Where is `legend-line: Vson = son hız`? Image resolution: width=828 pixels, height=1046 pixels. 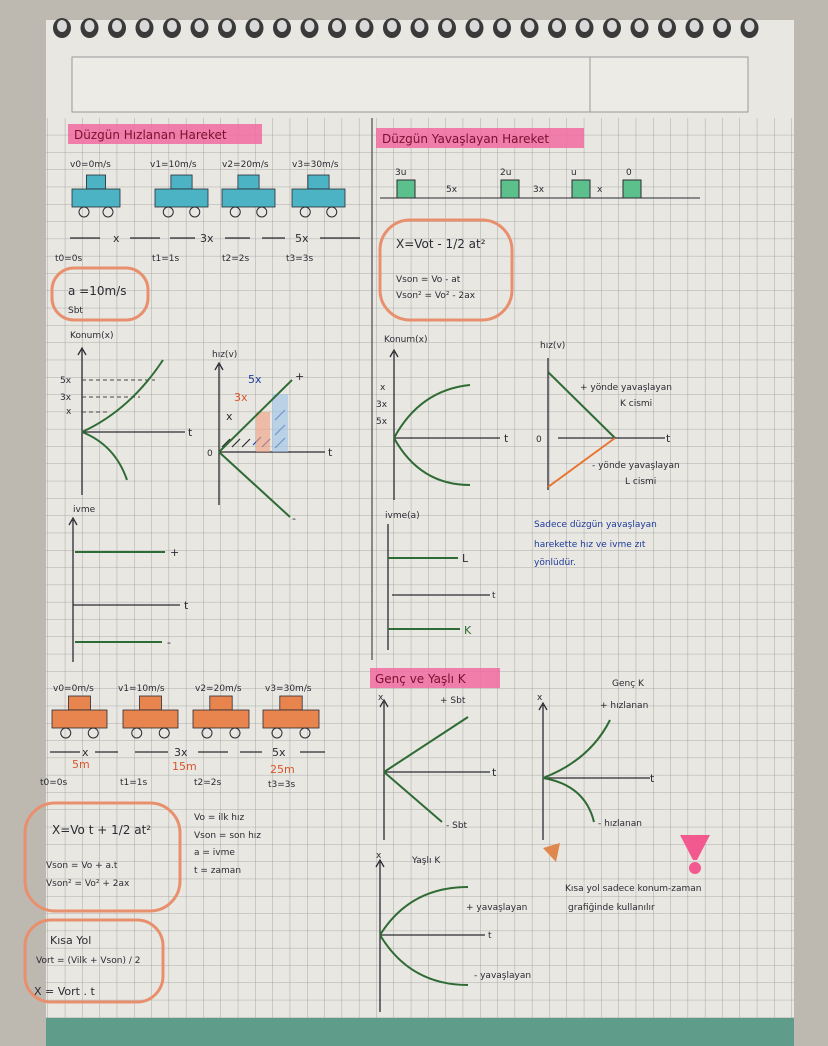 legend-line: Vson = son hız is located at coordinates (227, 836).